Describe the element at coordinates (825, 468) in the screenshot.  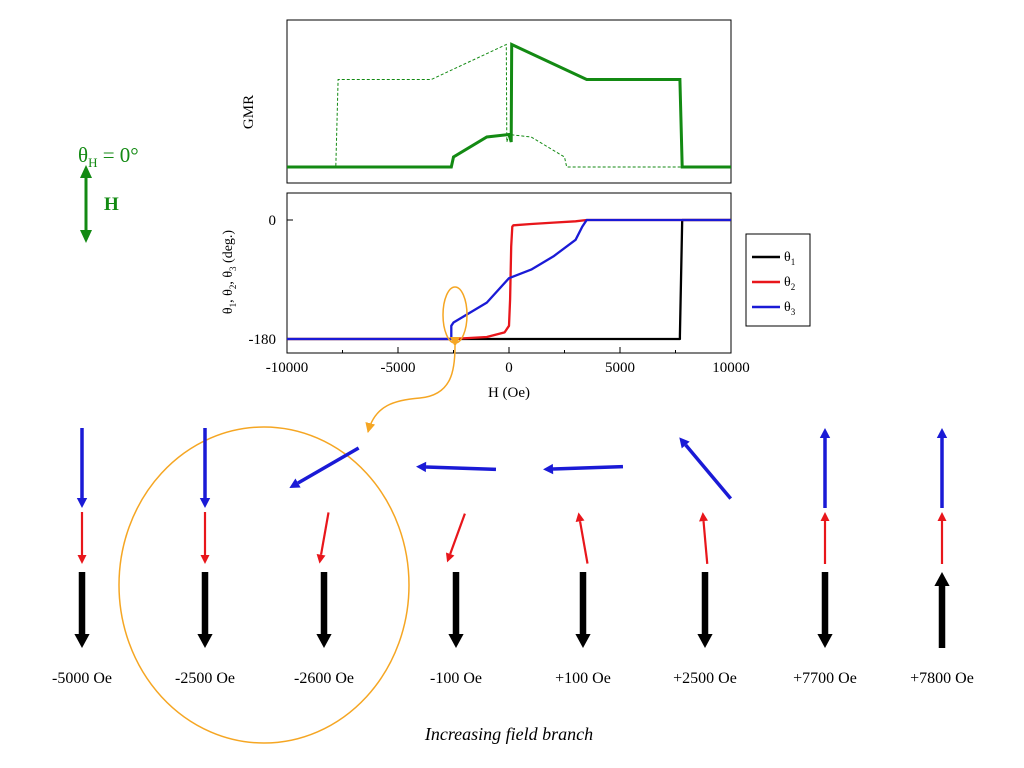
I see `arrow-theta3-col7` at that location.